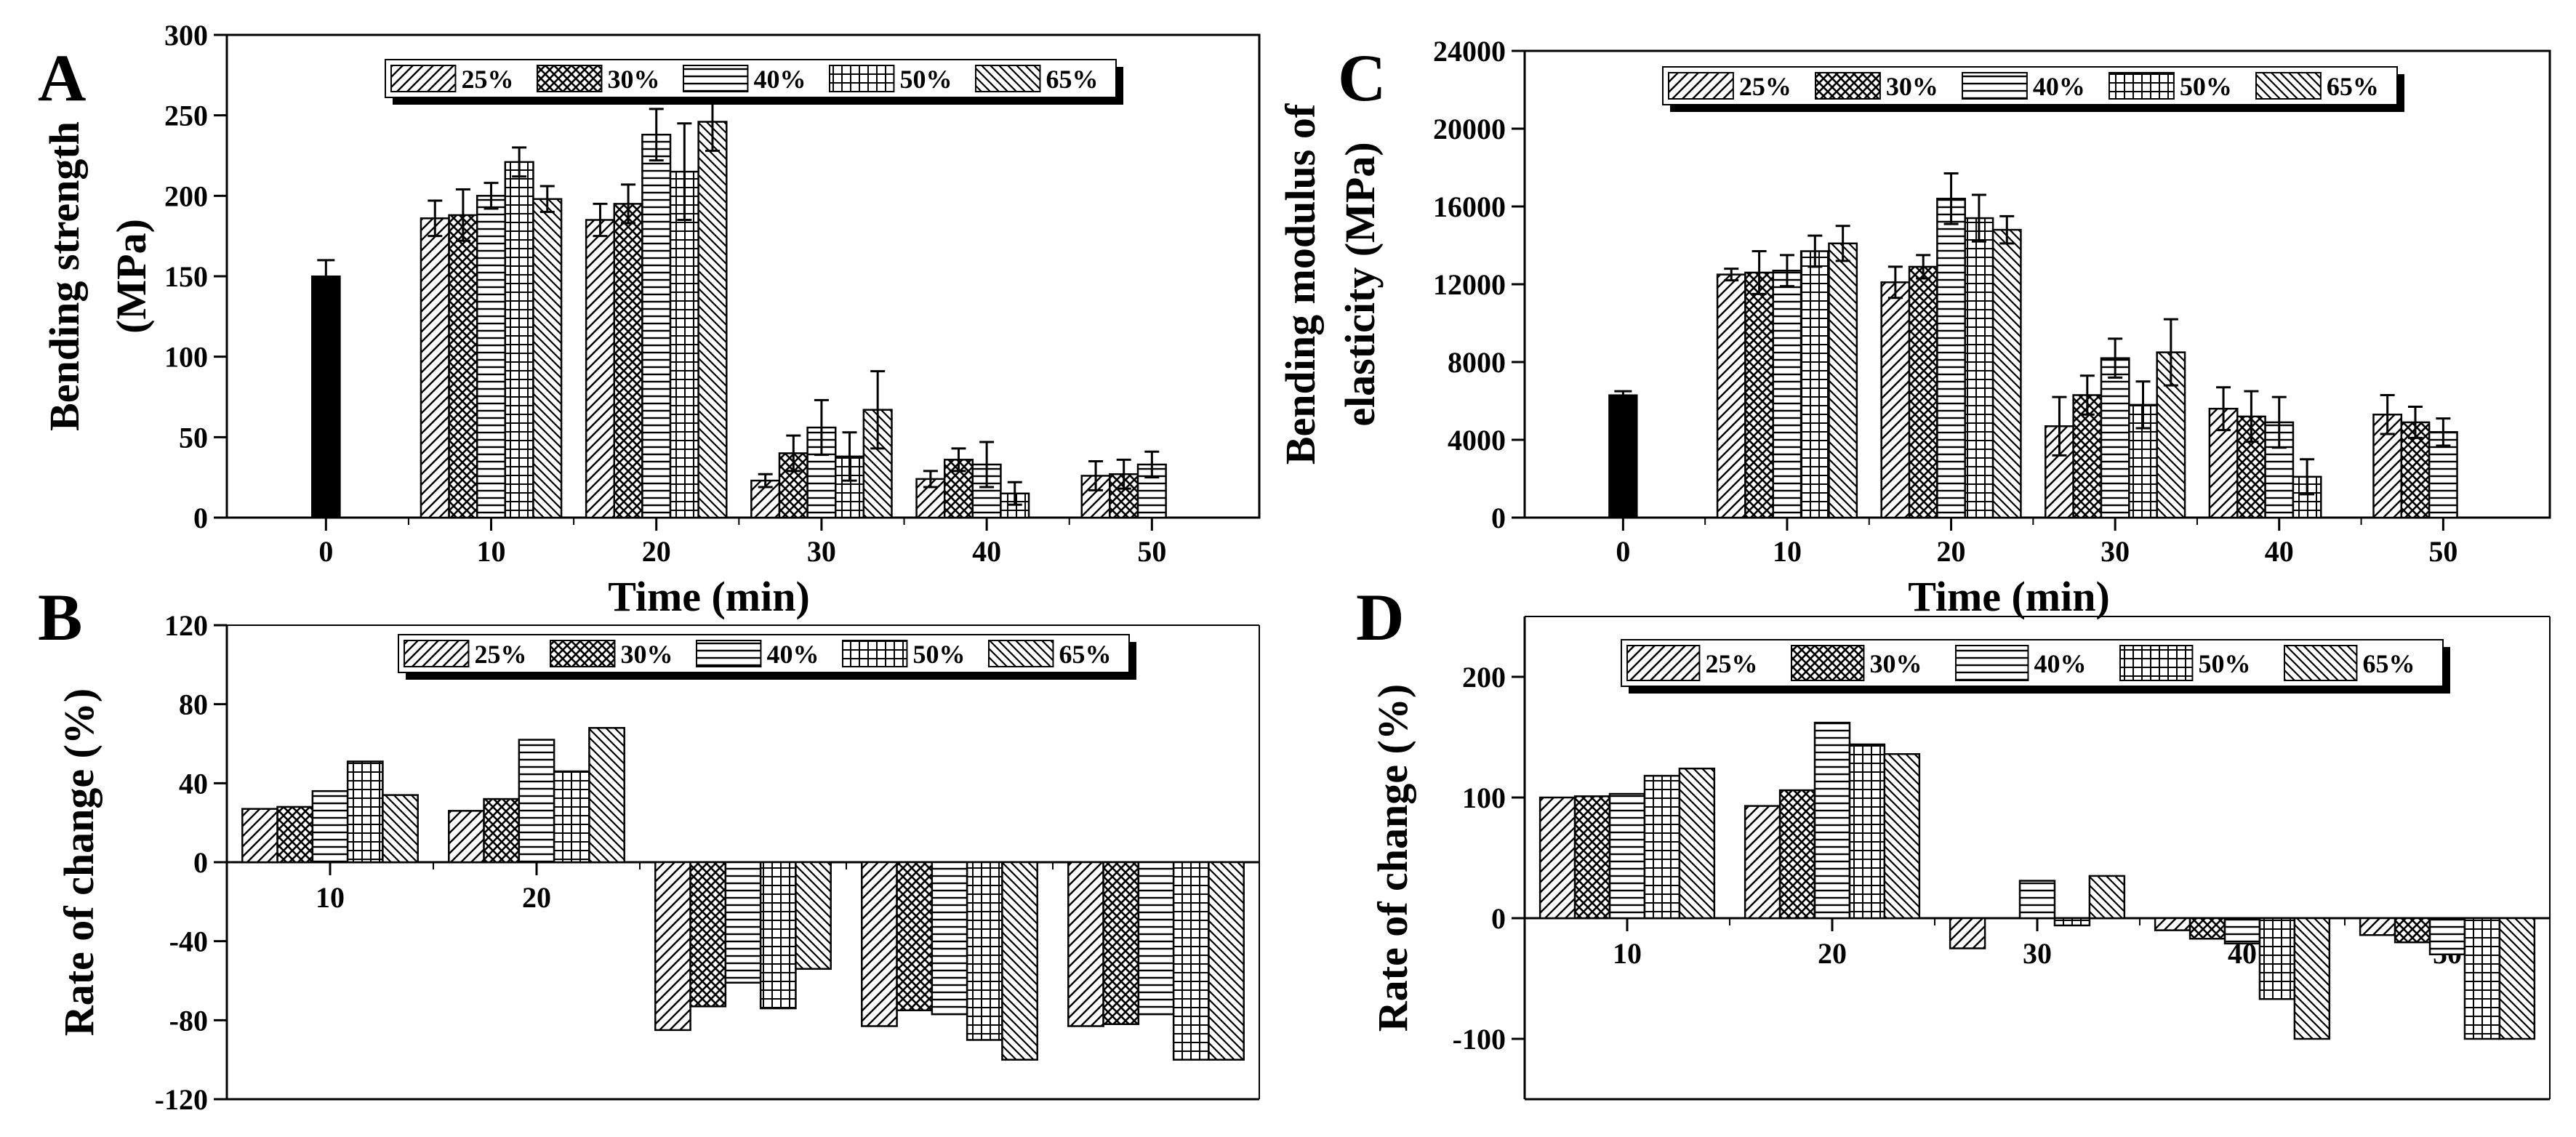 The width and height of the screenshot is (2576, 1137). What do you see at coordinates (1469, 51) in the screenshot?
I see `y-tick-label: 24000` at bounding box center [1469, 51].